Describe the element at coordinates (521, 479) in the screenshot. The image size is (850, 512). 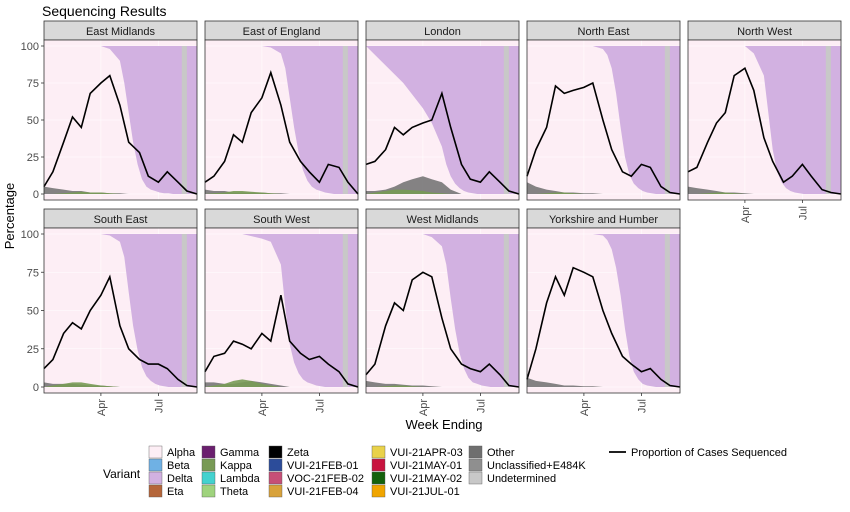
I see `legend-label: Undetermined` at that location.